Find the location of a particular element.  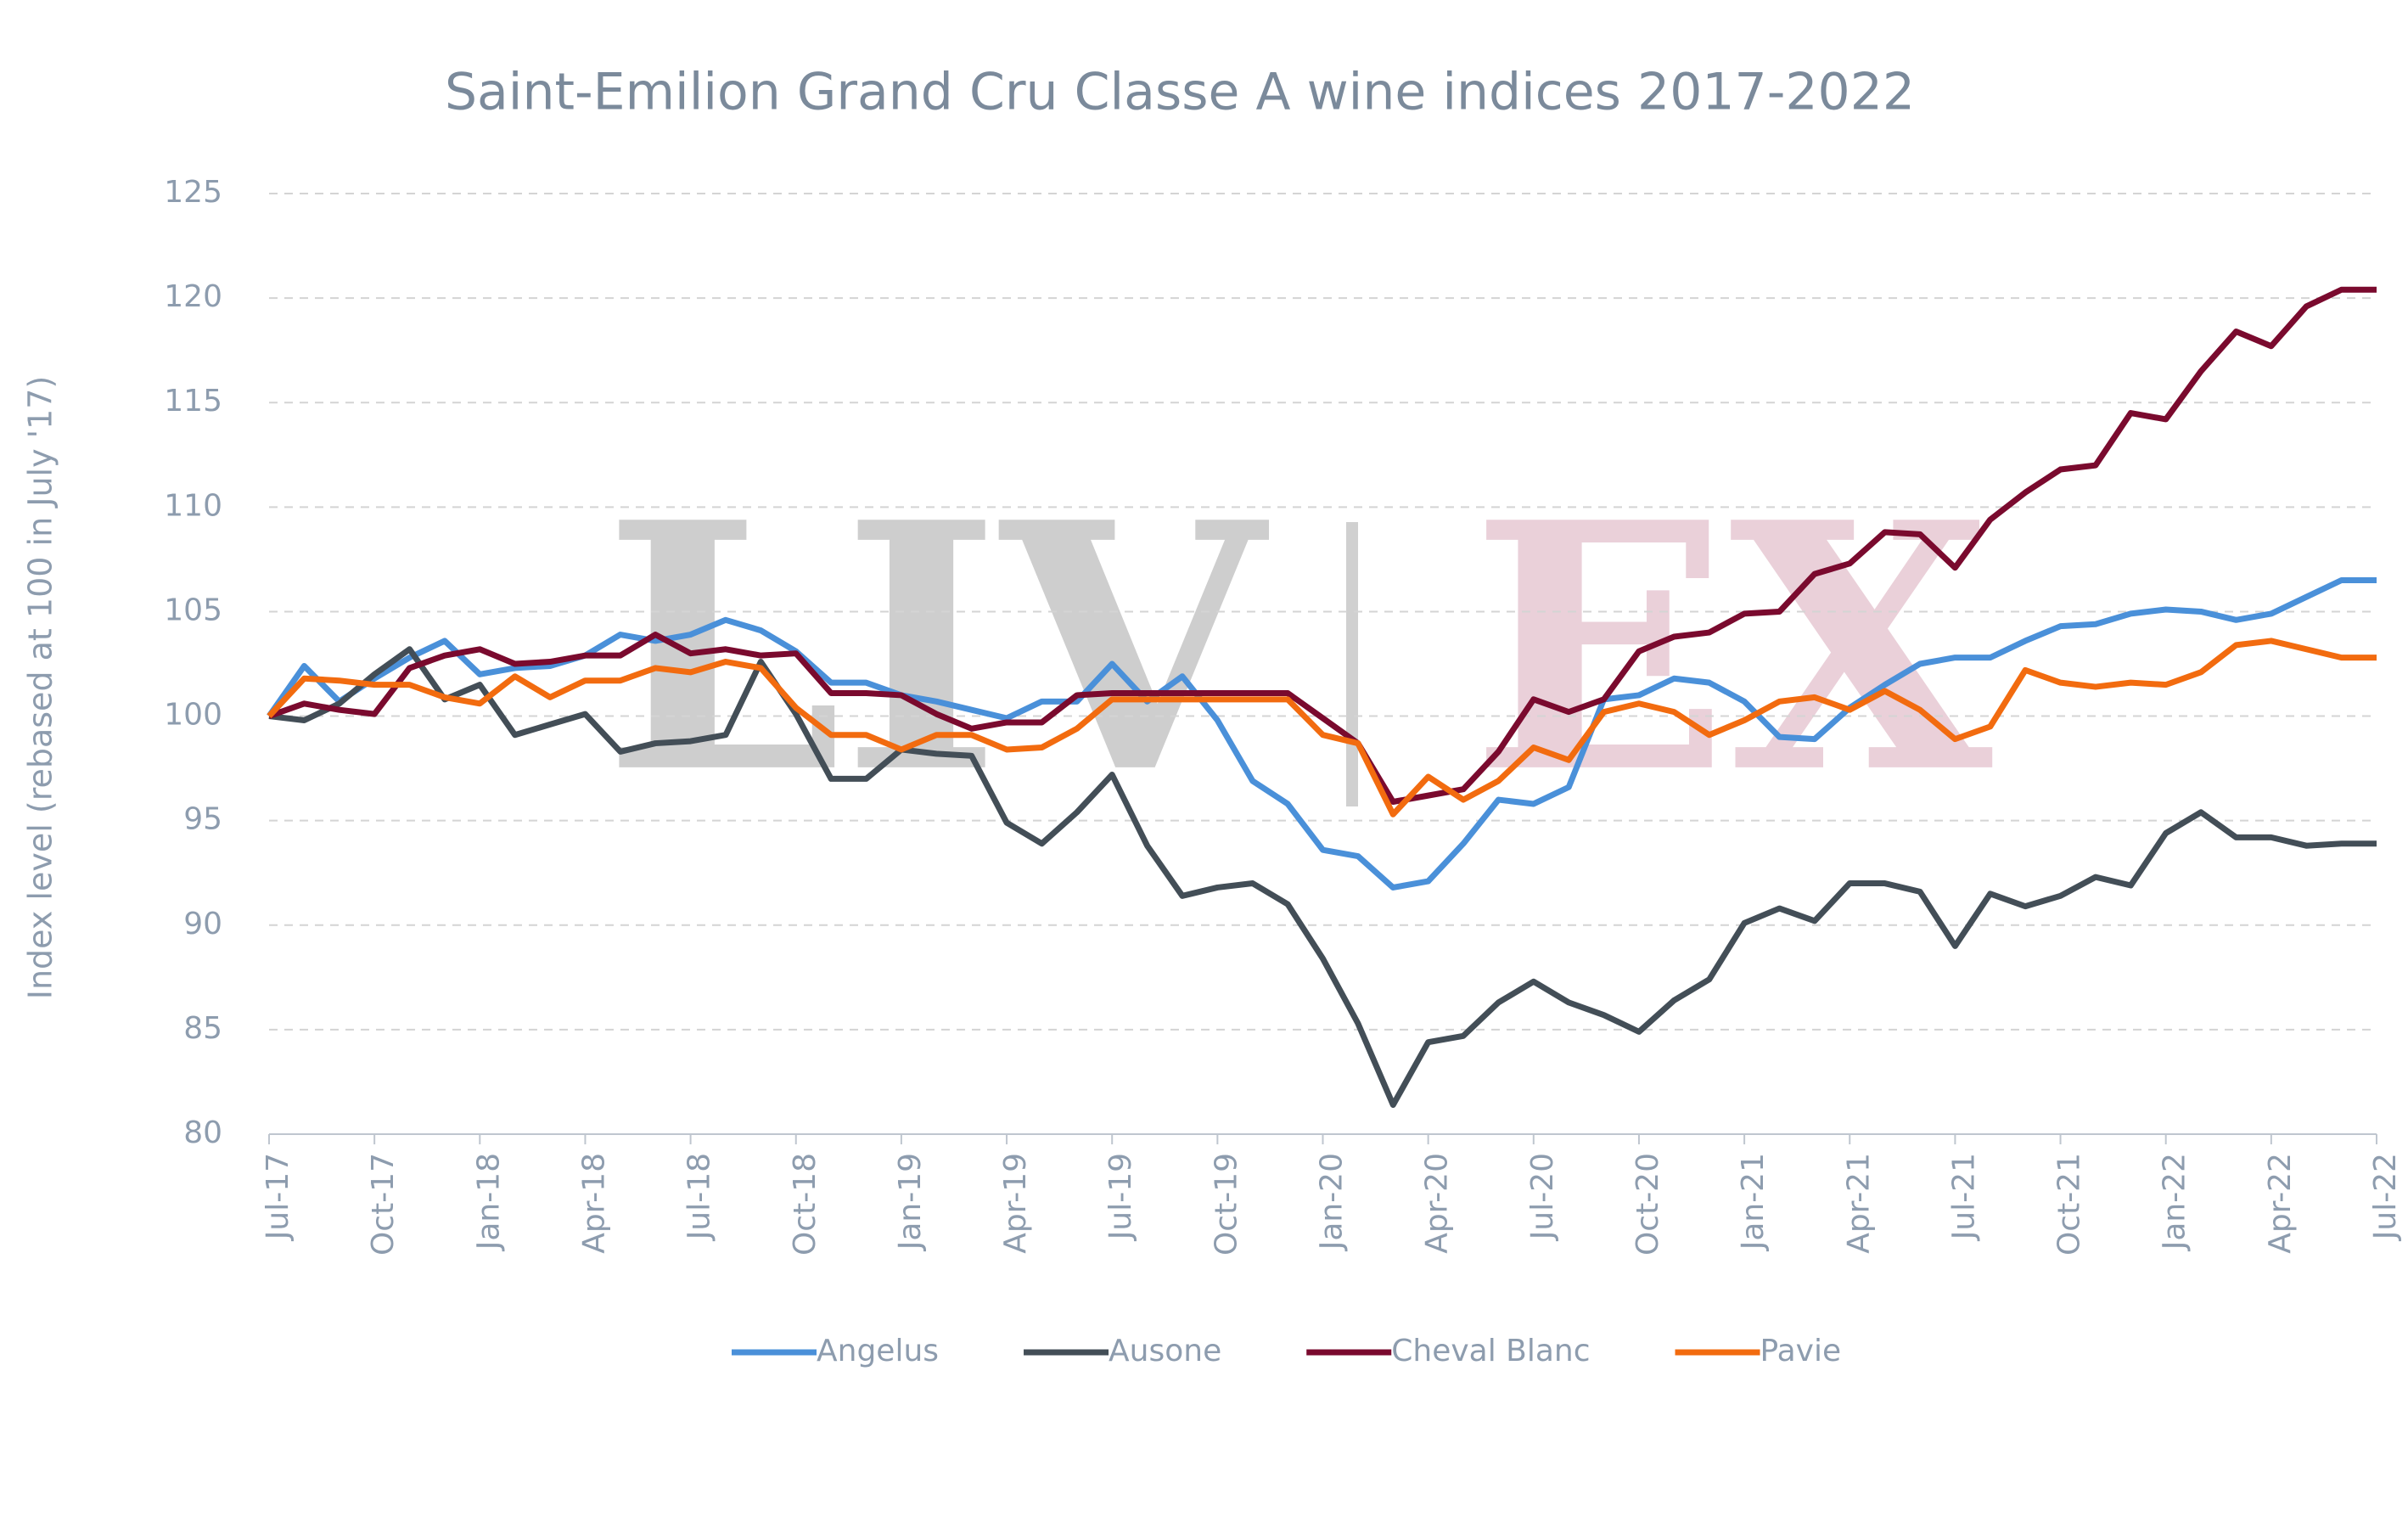

y-axis-label: Index level (rebased at 100 in July '17) is located at coordinates (40, 688).